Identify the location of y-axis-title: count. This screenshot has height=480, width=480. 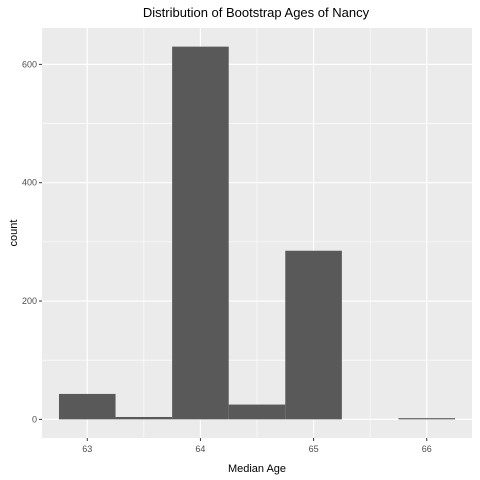
(14, 233).